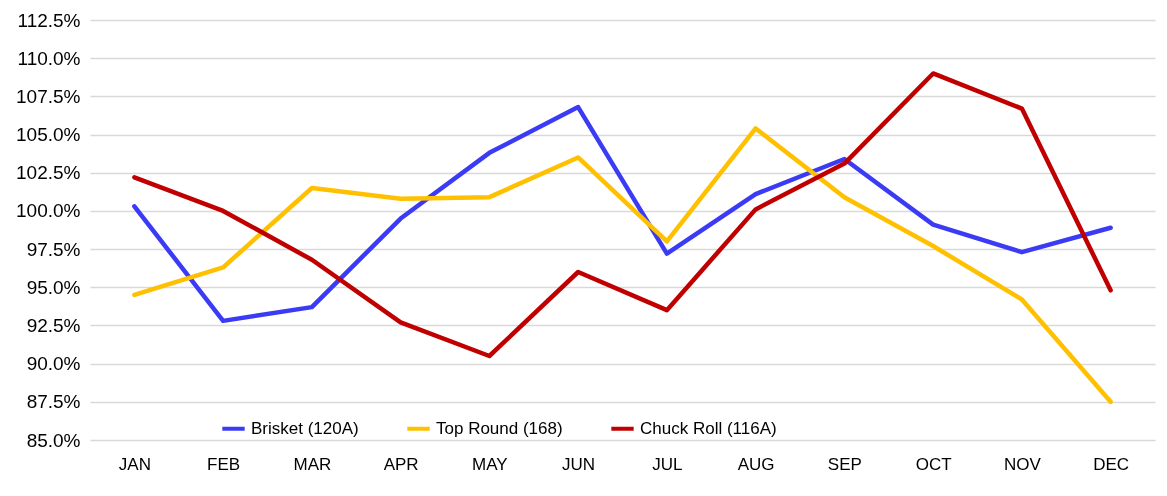 This screenshot has width=1167, height=496. What do you see at coordinates (53, 402) in the screenshot?
I see `y-tick-label: 87.5%` at bounding box center [53, 402].